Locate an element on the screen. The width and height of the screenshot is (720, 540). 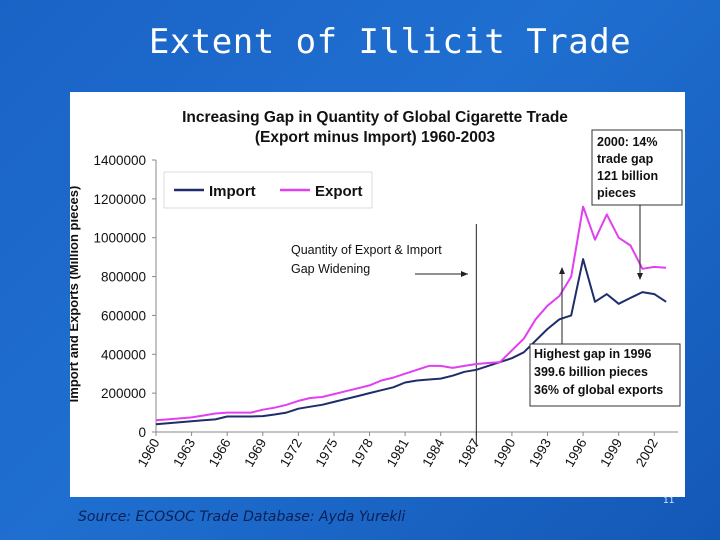
x-tick-label: 1993 is located at coordinates (540, 453).